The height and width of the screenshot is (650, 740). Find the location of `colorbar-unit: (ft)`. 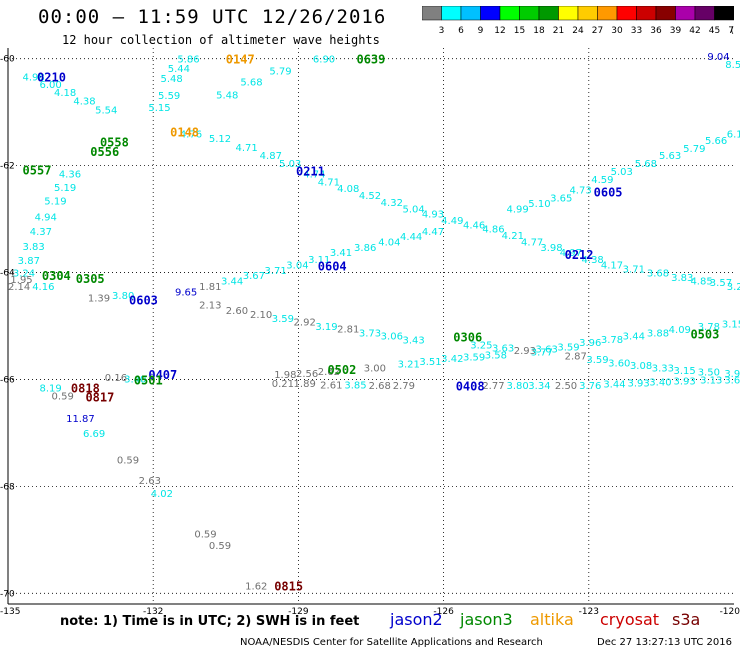

colorbar-unit: (ft) is located at coordinates (732, 31).